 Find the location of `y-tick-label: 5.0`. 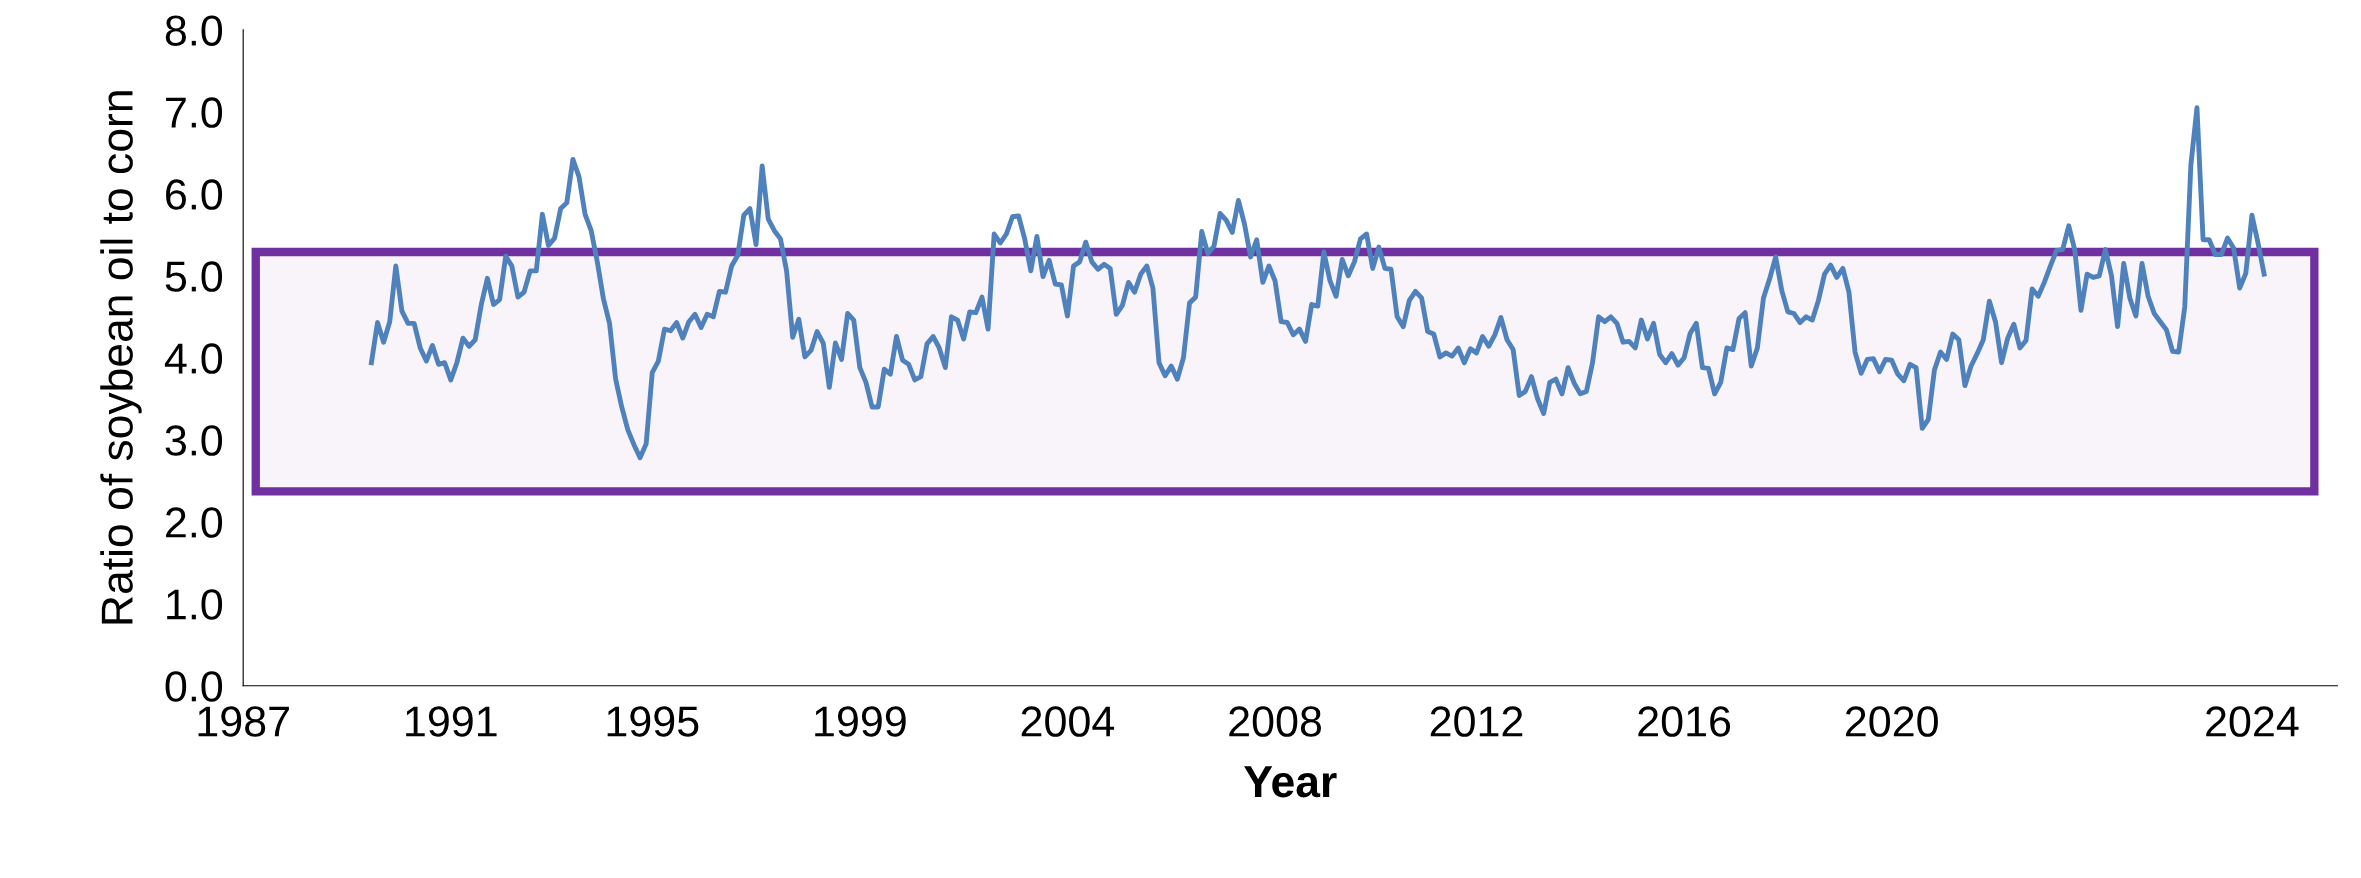

y-tick-label: 5.0 is located at coordinates (194, 276).